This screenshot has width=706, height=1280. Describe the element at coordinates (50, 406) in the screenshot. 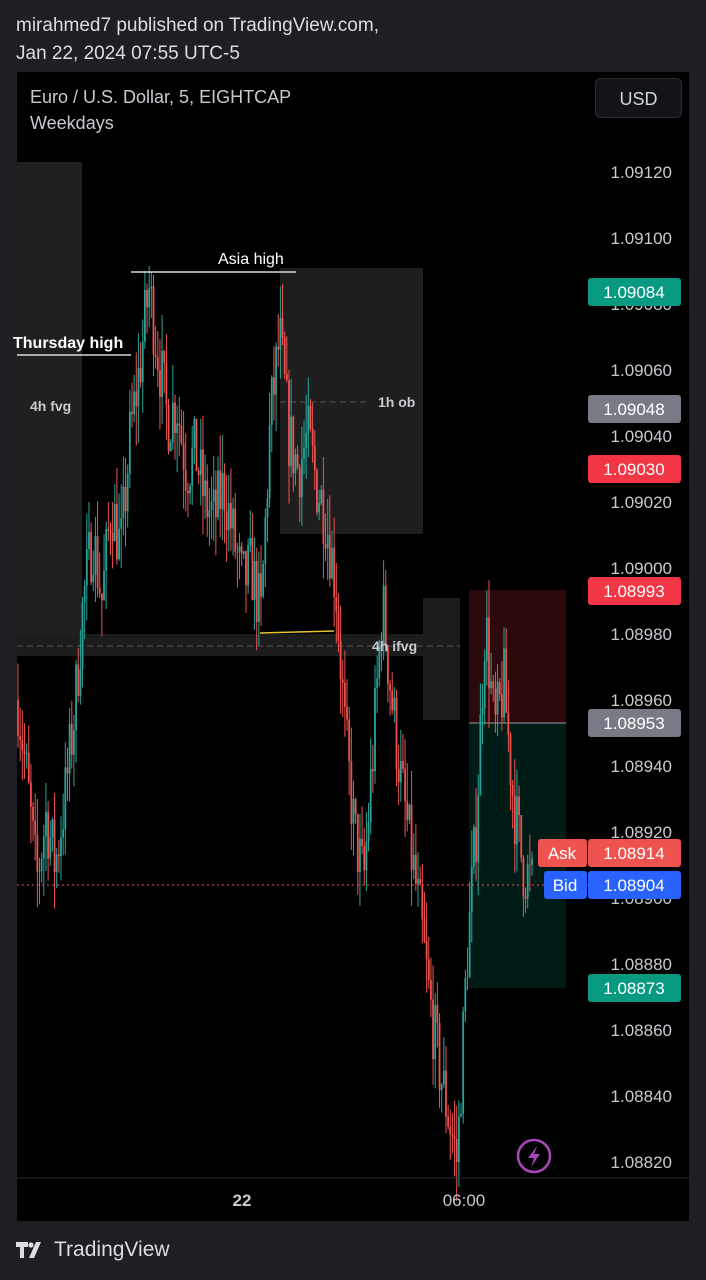

I see `4h-fvg-label: 4h fvg` at that location.